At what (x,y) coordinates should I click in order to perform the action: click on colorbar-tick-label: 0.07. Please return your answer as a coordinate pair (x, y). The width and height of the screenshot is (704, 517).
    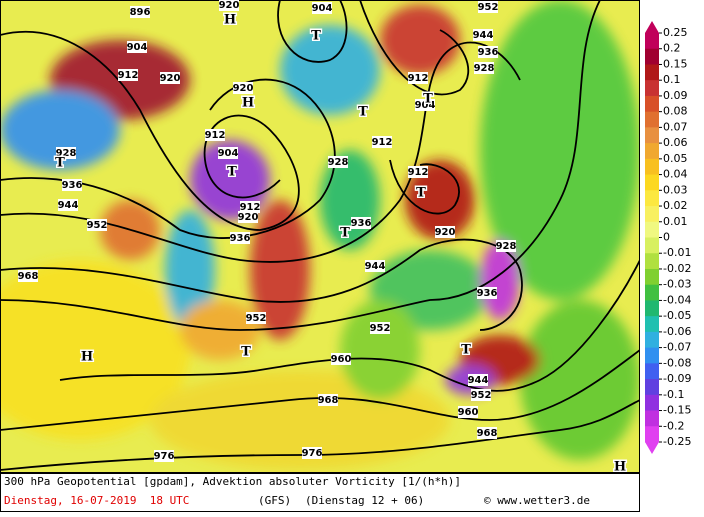
    Looking at the image, I should click on (675, 126).